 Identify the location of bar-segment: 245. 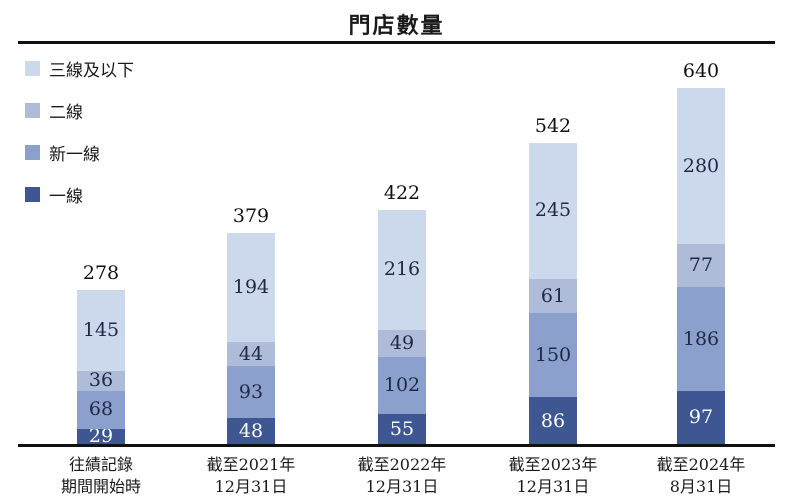
(553, 211).